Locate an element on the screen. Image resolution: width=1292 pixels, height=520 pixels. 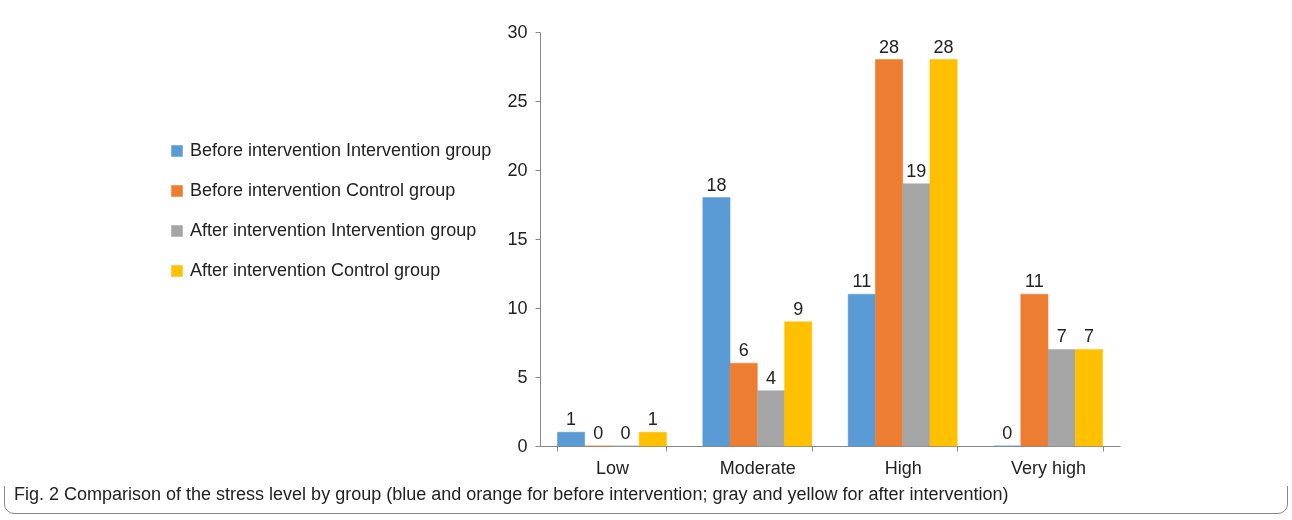
y-tick-label: 5 is located at coordinates (522, 376).